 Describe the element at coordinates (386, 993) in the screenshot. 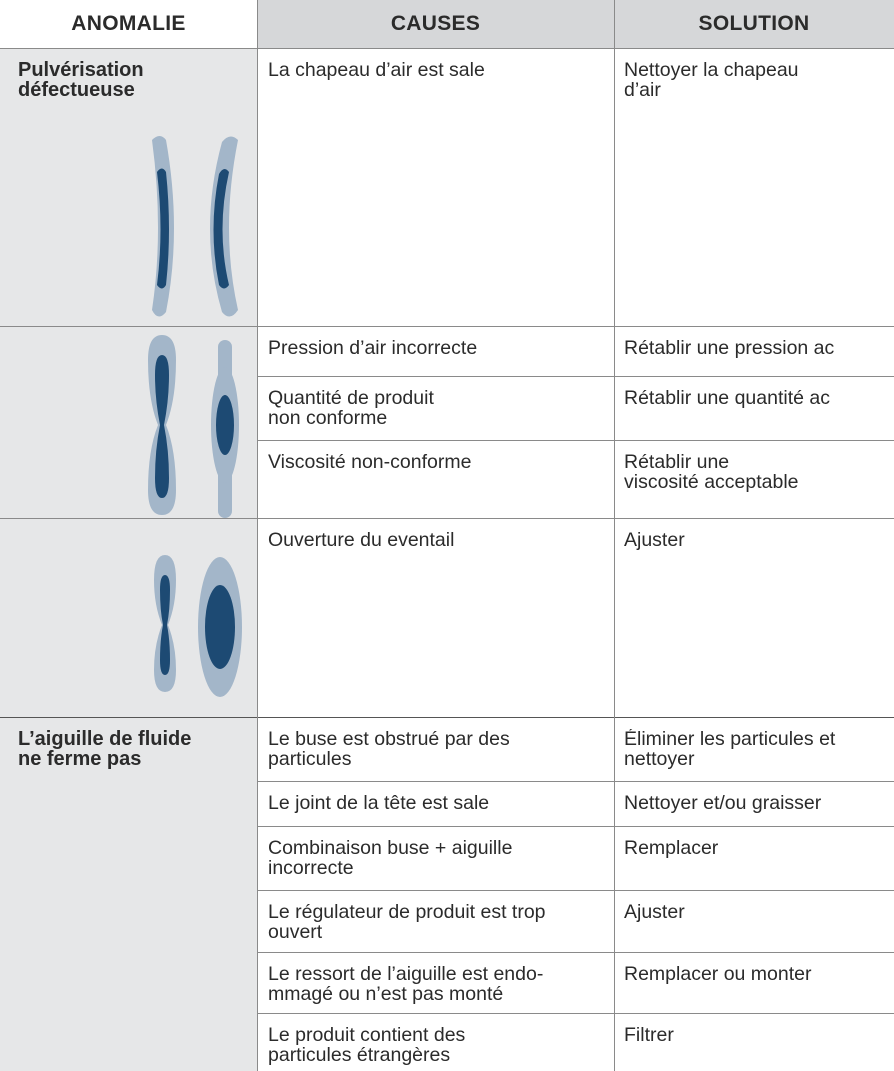

I see `text-line: mmagé ou n’est pas monté` at that location.